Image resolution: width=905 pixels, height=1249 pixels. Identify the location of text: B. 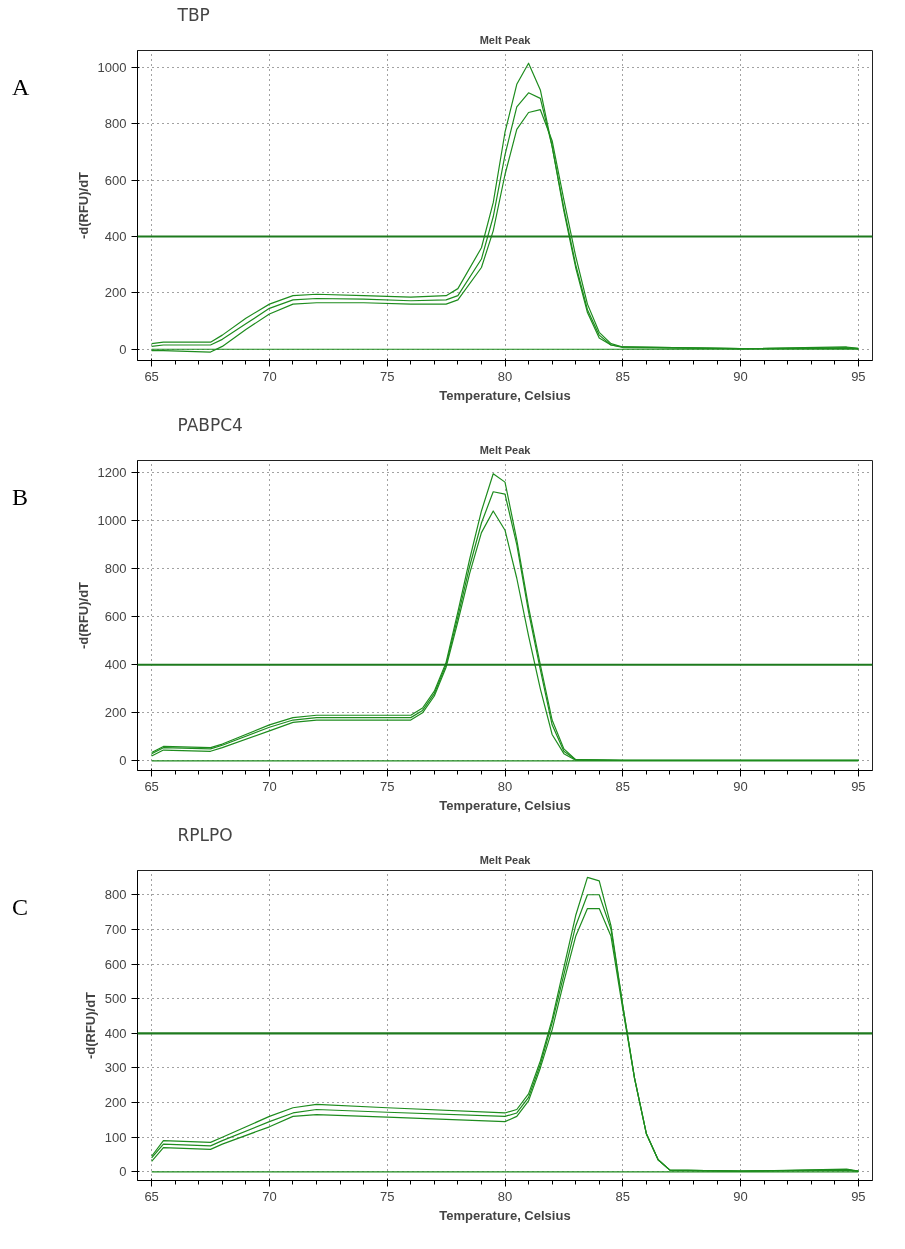
(20, 497).